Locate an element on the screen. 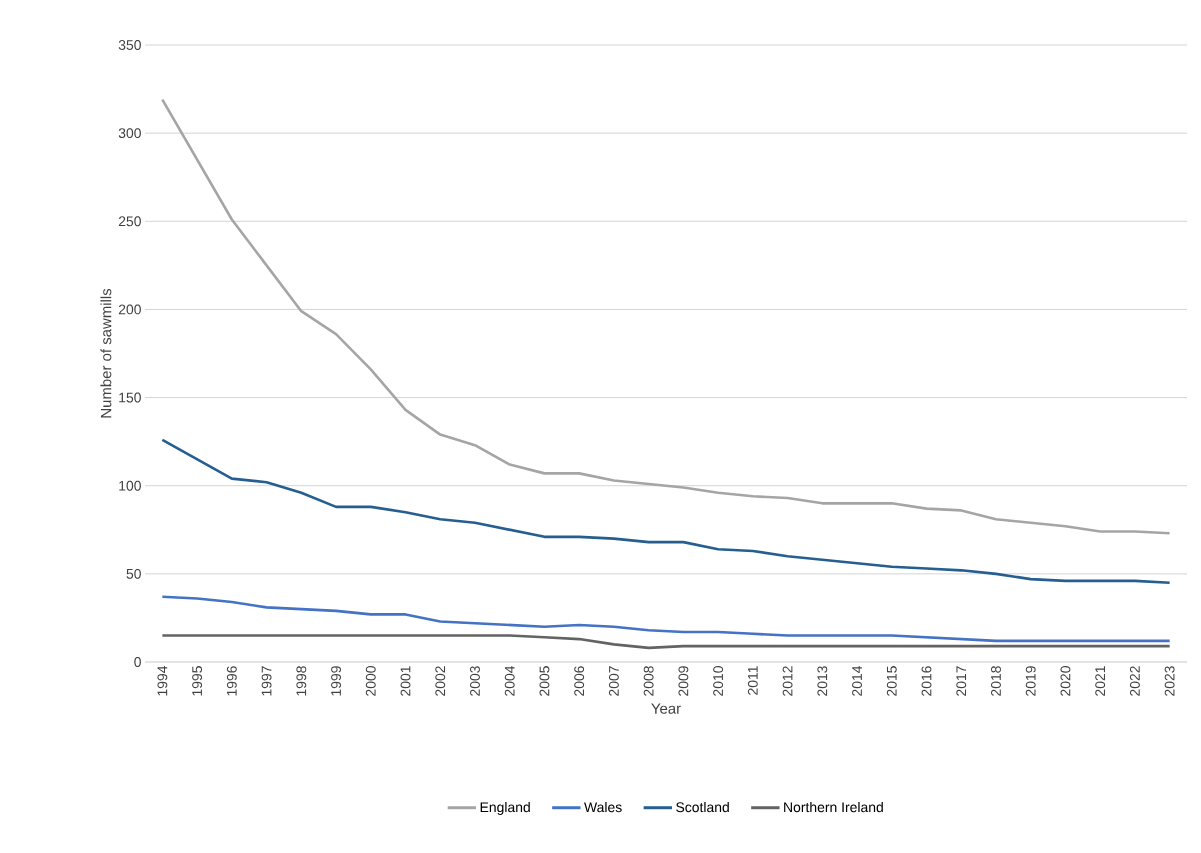 Image resolution: width=1201 pixels, height=853 pixels. x-tick-label: 2017 is located at coordinates (961, 681).